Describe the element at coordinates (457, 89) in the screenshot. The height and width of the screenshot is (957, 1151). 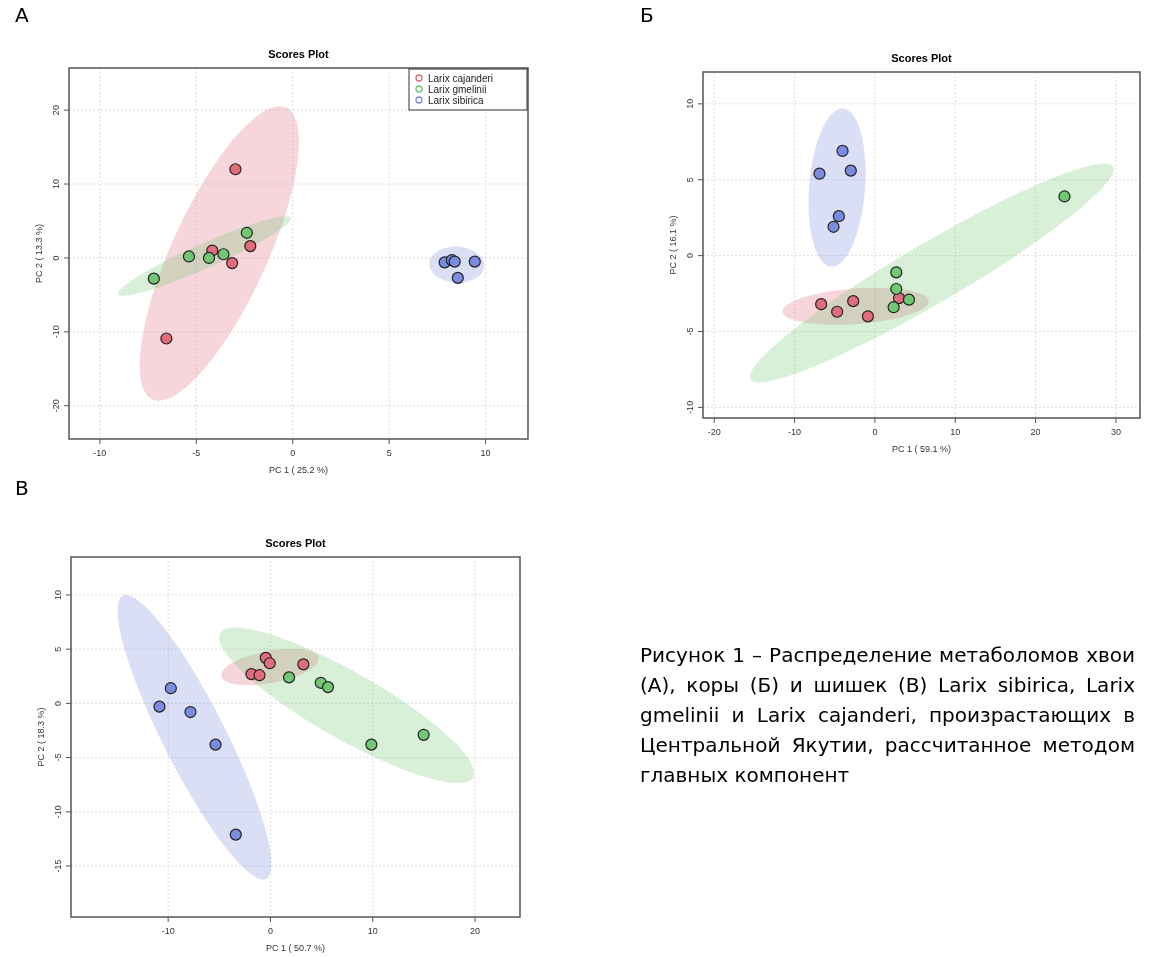
I see `legend-label: Larix gmelinii` at that location.